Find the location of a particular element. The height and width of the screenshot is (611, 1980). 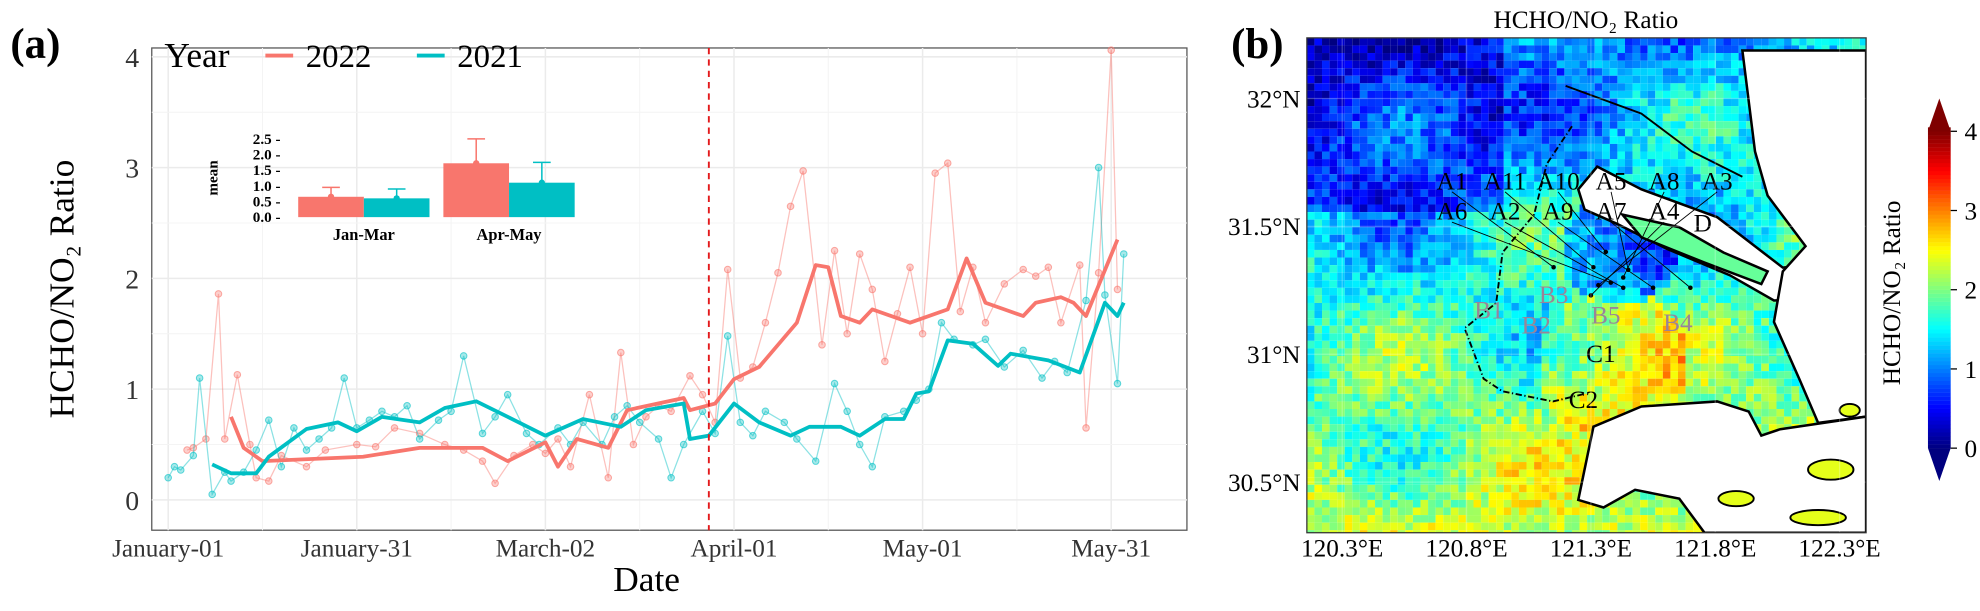

data-point-2021 is located at coordinates (815, 461).